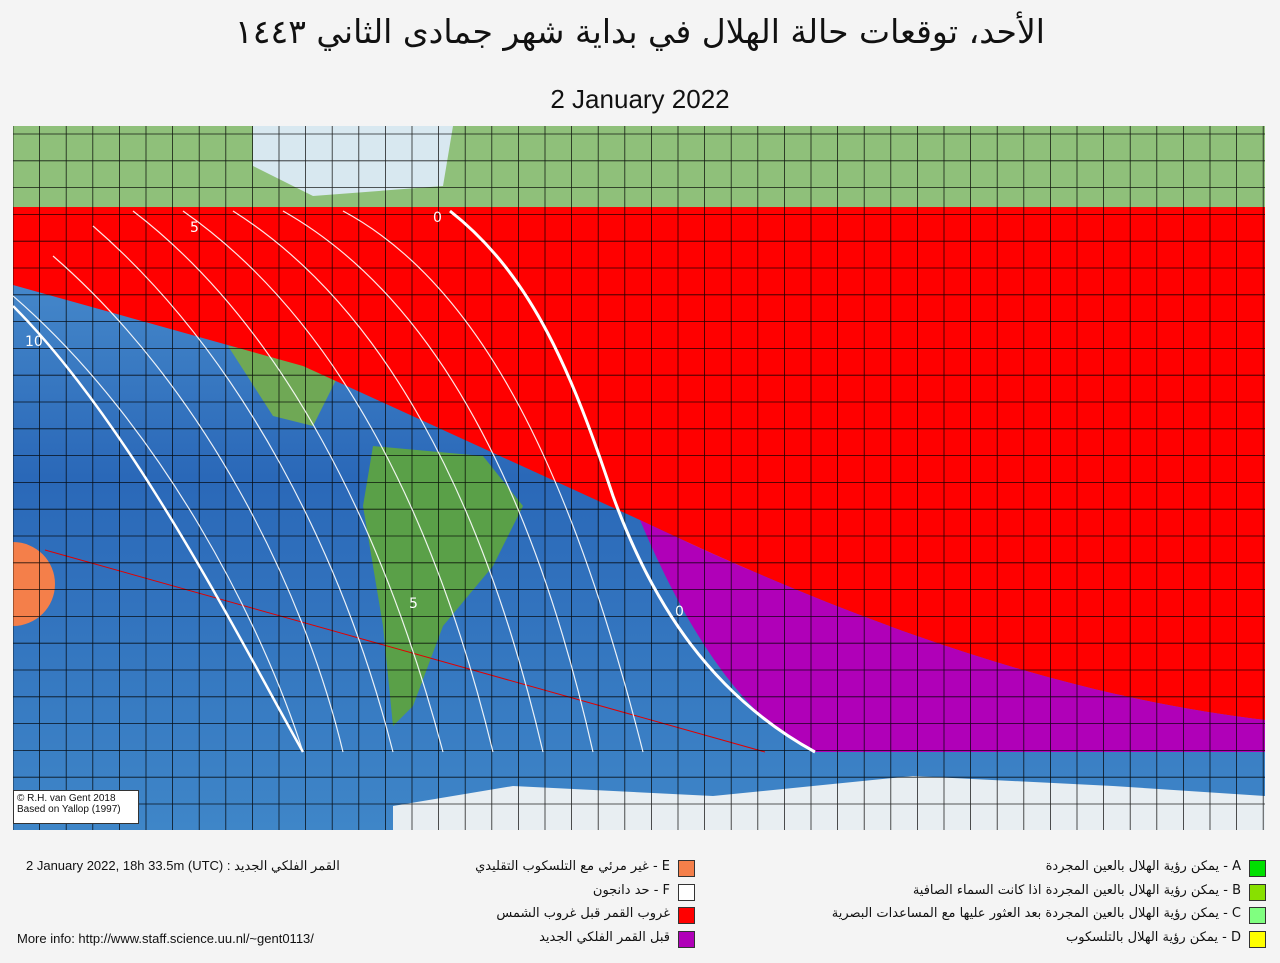  What do you see at coordinates (640, 99) in the screenshot?
I see `subtitle: 2 January 2022` at bounding box center [640, 99].